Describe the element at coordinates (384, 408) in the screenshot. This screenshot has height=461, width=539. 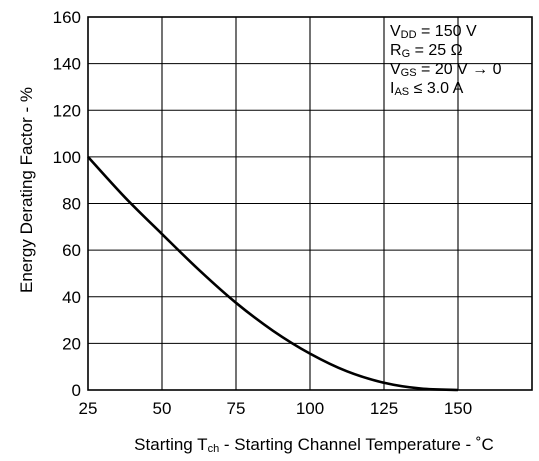
I see `x-tick-label: 125` at that location.